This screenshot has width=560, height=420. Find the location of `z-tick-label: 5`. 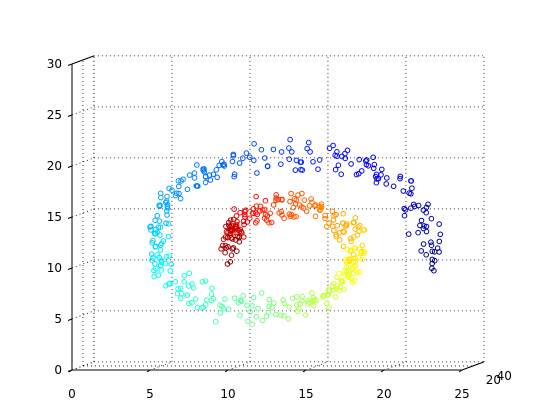

z-tick-label: 5 is located at coordinates (58, 319).